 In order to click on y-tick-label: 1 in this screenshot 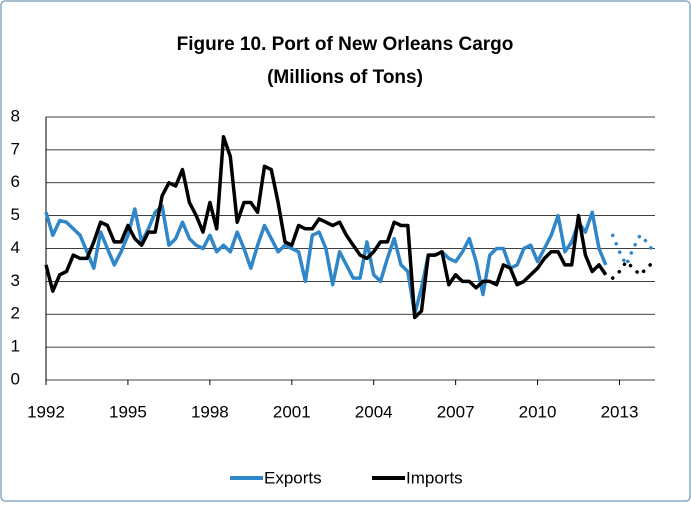, I will do `click(15, 346)`.